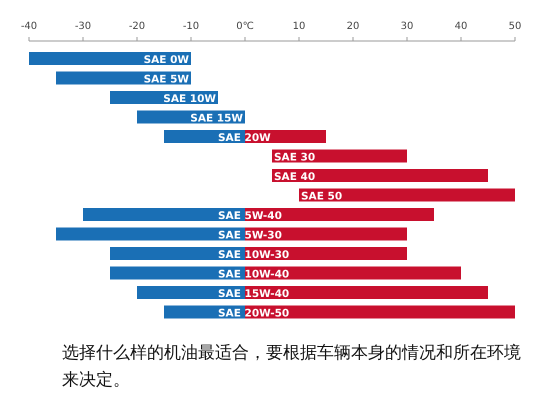 The height and width of the screenshot is (405, 546). I want to click on x-tick-label: 10, so click(299, 26).